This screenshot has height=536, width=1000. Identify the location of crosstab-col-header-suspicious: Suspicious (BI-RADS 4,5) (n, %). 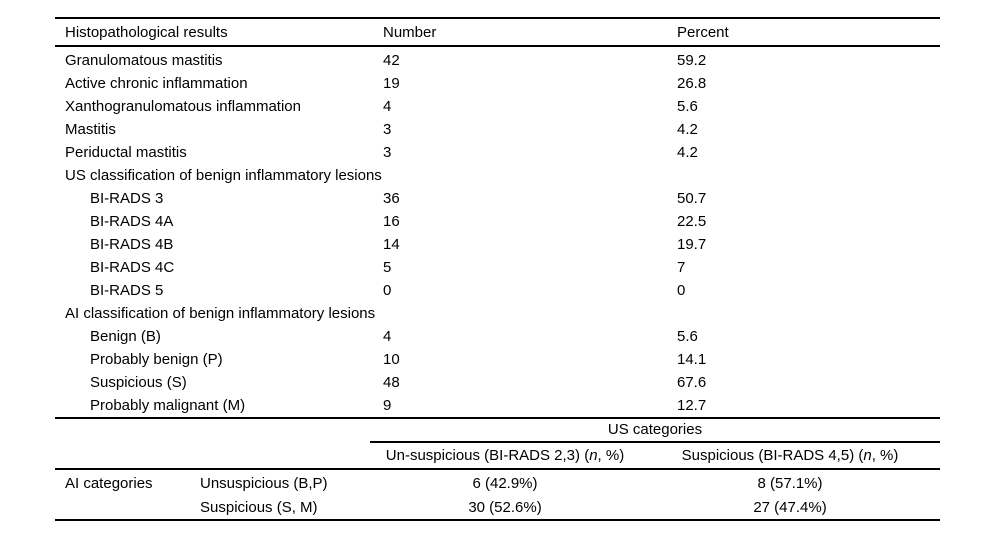
(790, 455).